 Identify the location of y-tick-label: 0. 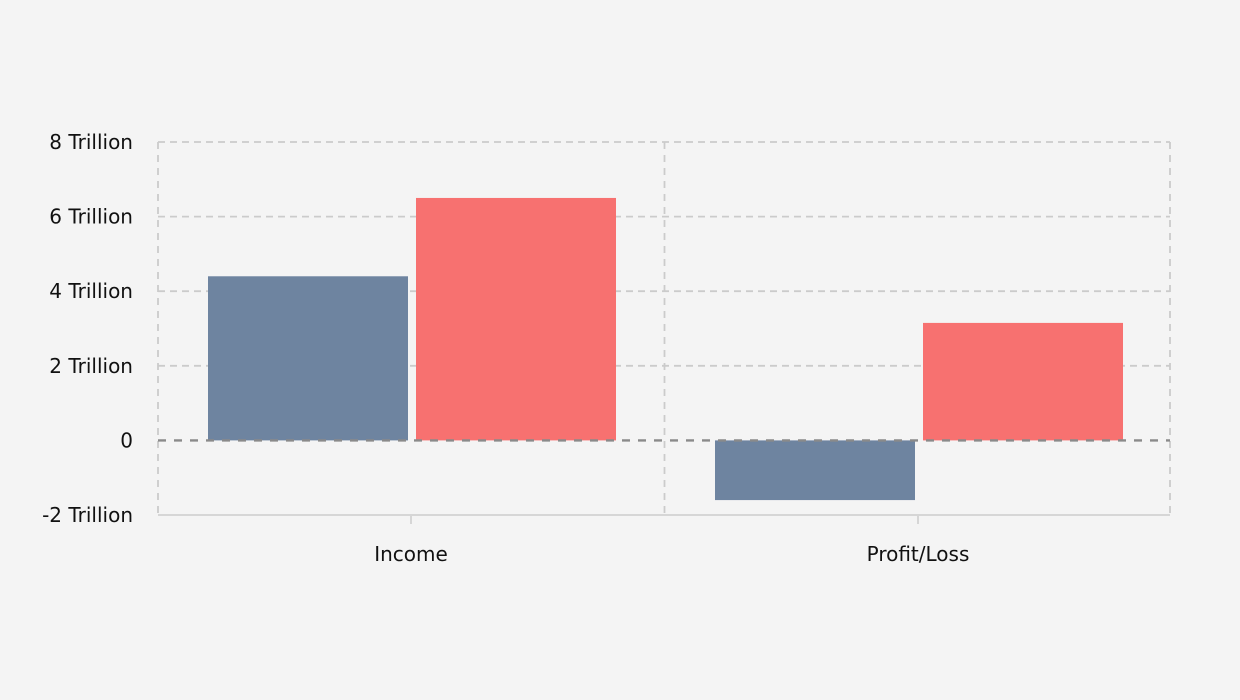
(126, 440).